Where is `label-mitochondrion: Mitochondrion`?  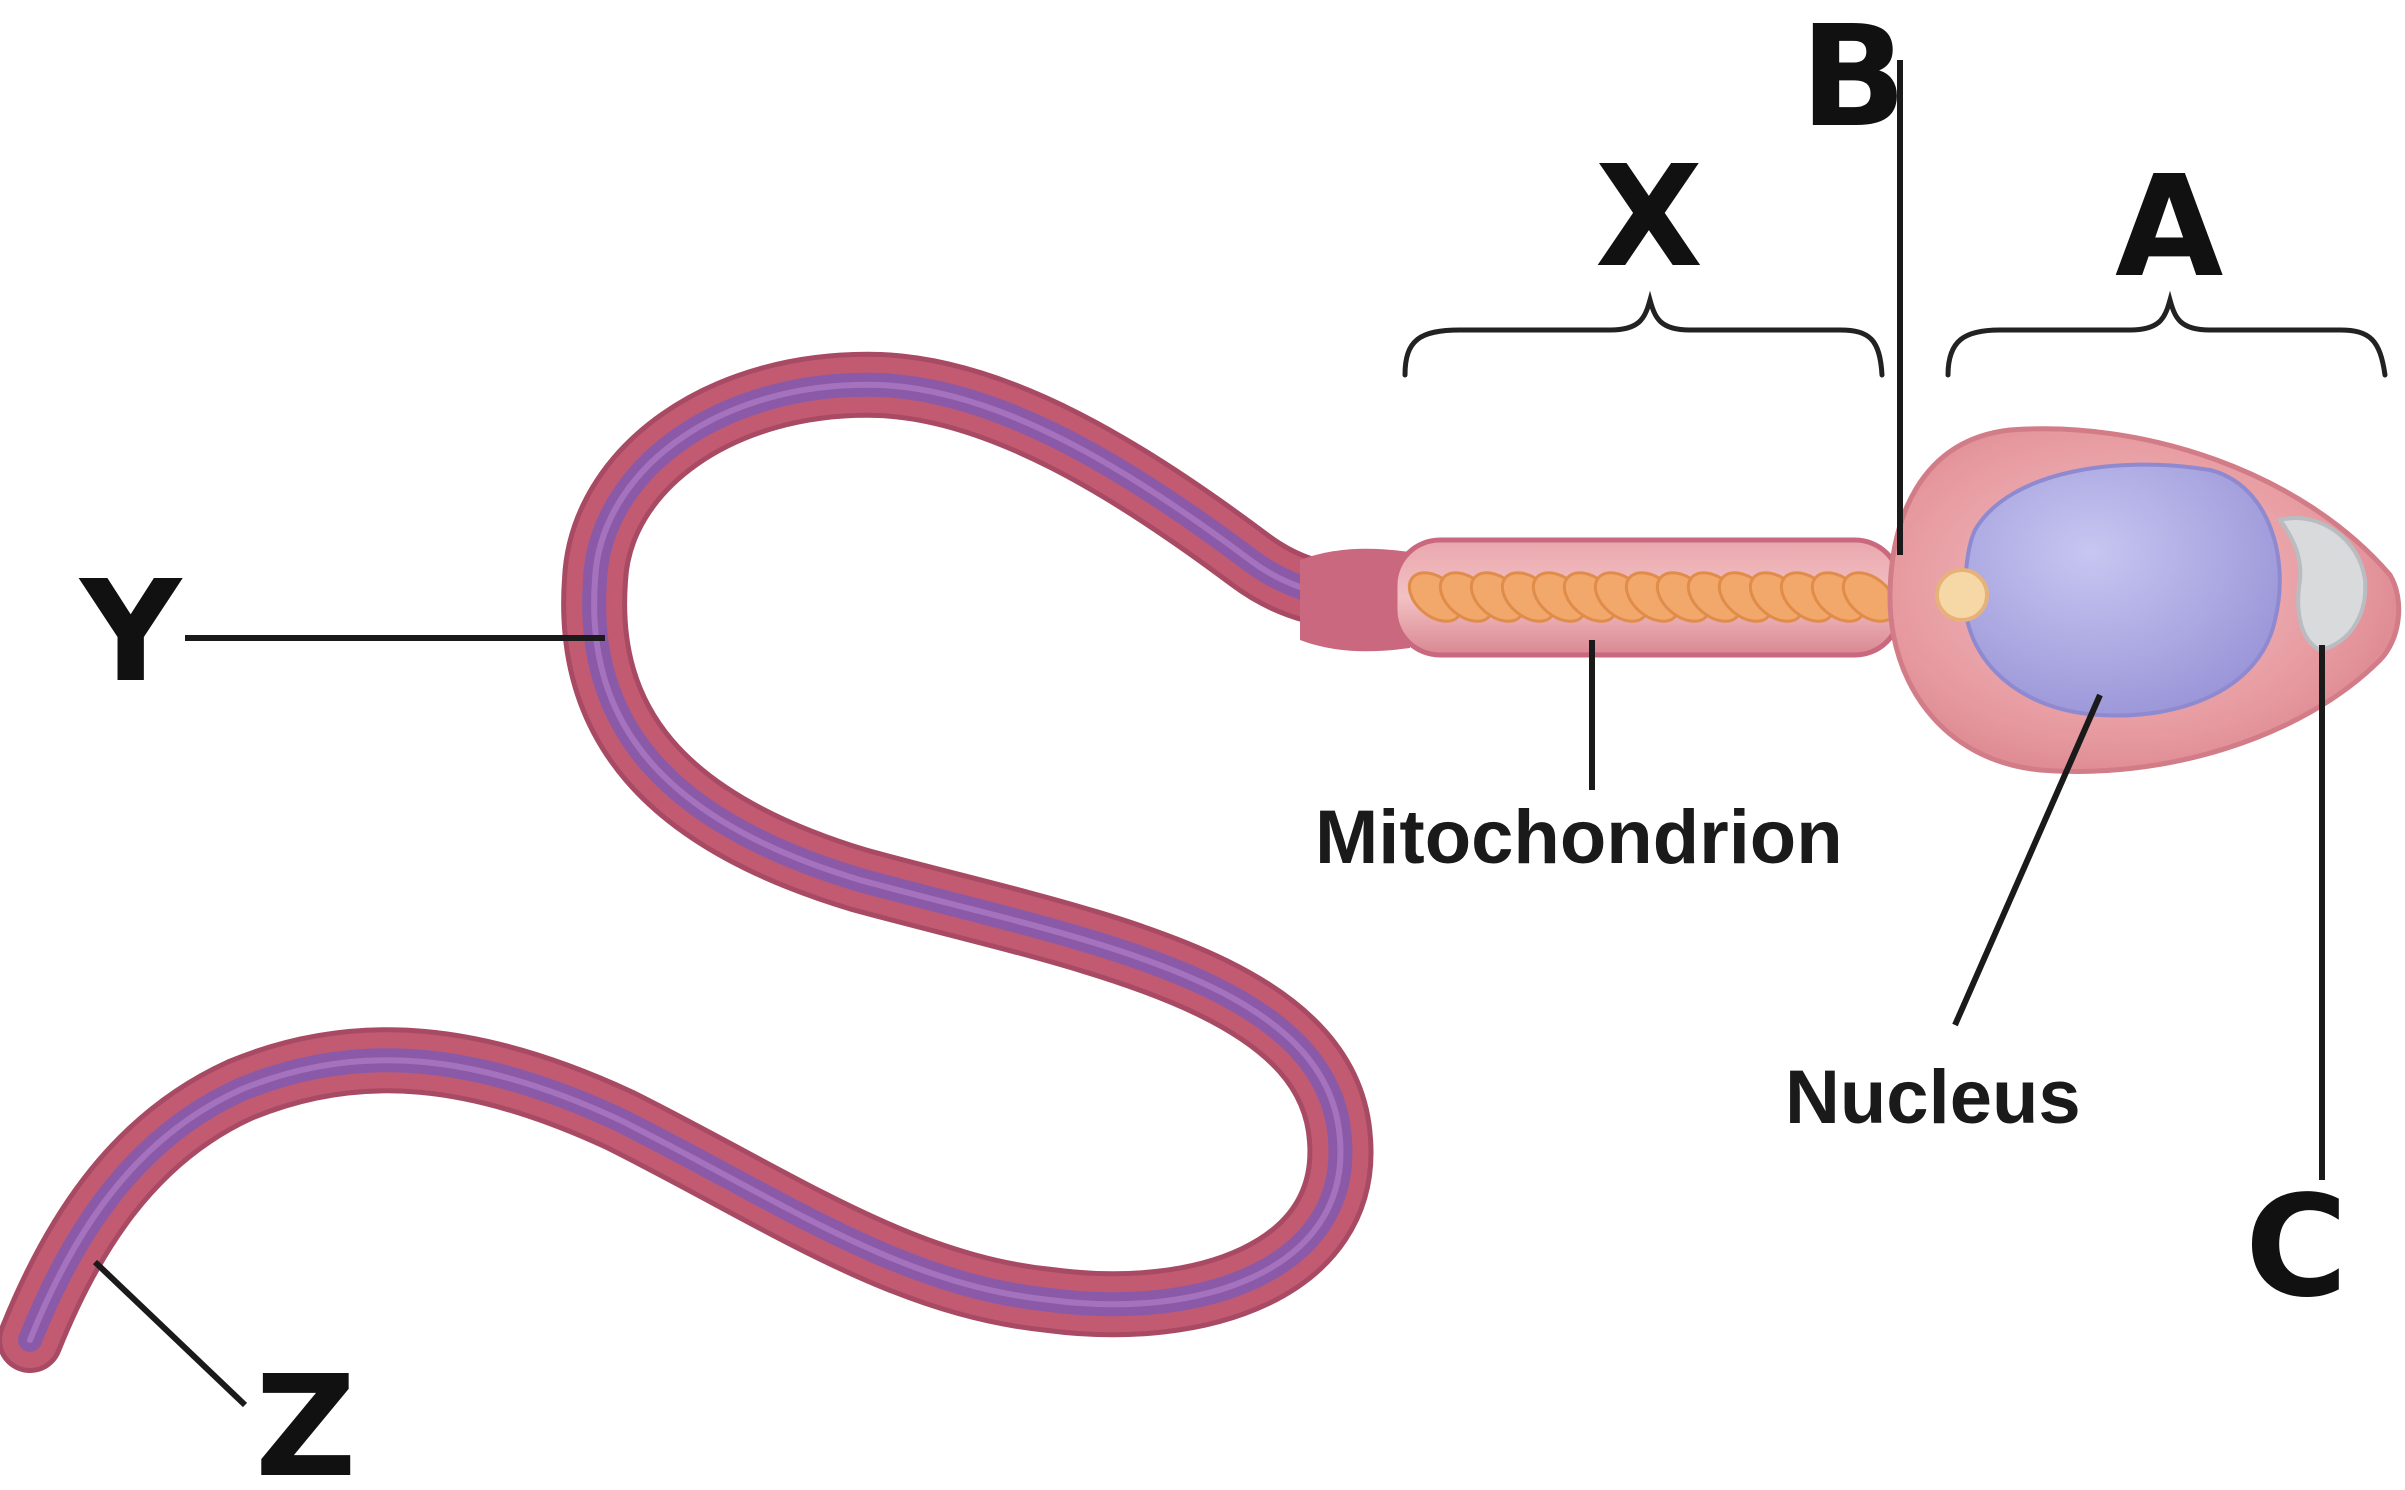 label-mitochondrion: Mitochondrion is located at coordinates (1579, 837).